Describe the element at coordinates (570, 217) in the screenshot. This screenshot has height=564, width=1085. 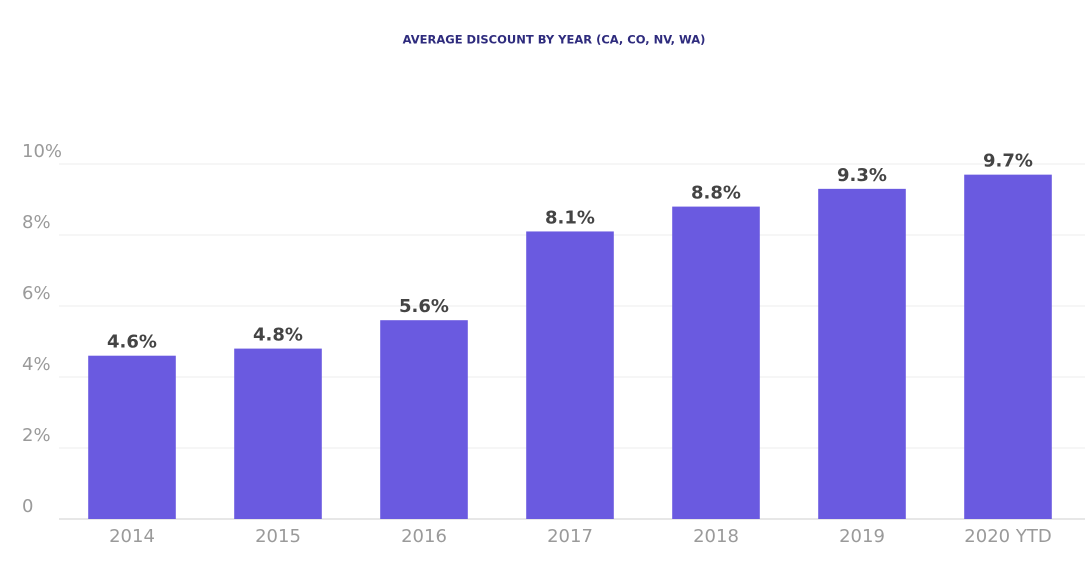
I see `value-label: 8.1%` at that location.